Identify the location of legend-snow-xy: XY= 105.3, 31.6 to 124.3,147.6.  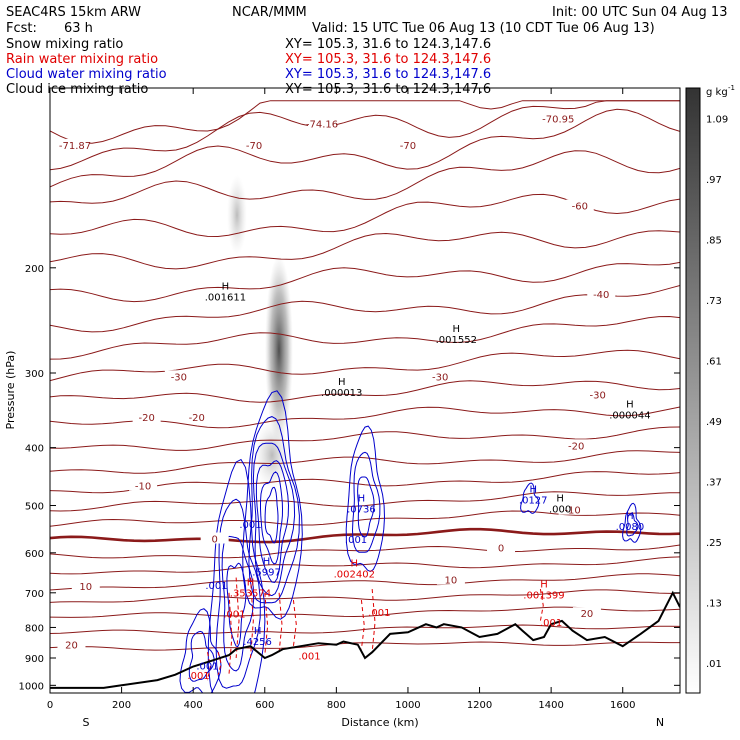
(388, 44).